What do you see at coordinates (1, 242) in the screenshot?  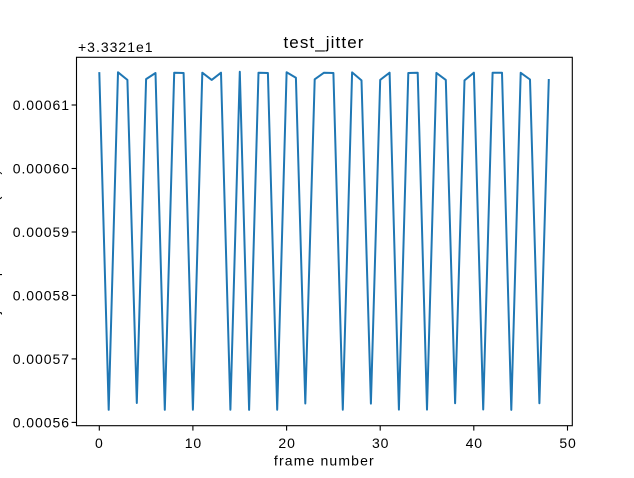 I see `svg-text: jitter per frame (ms)` at bounding box center [1, 242].